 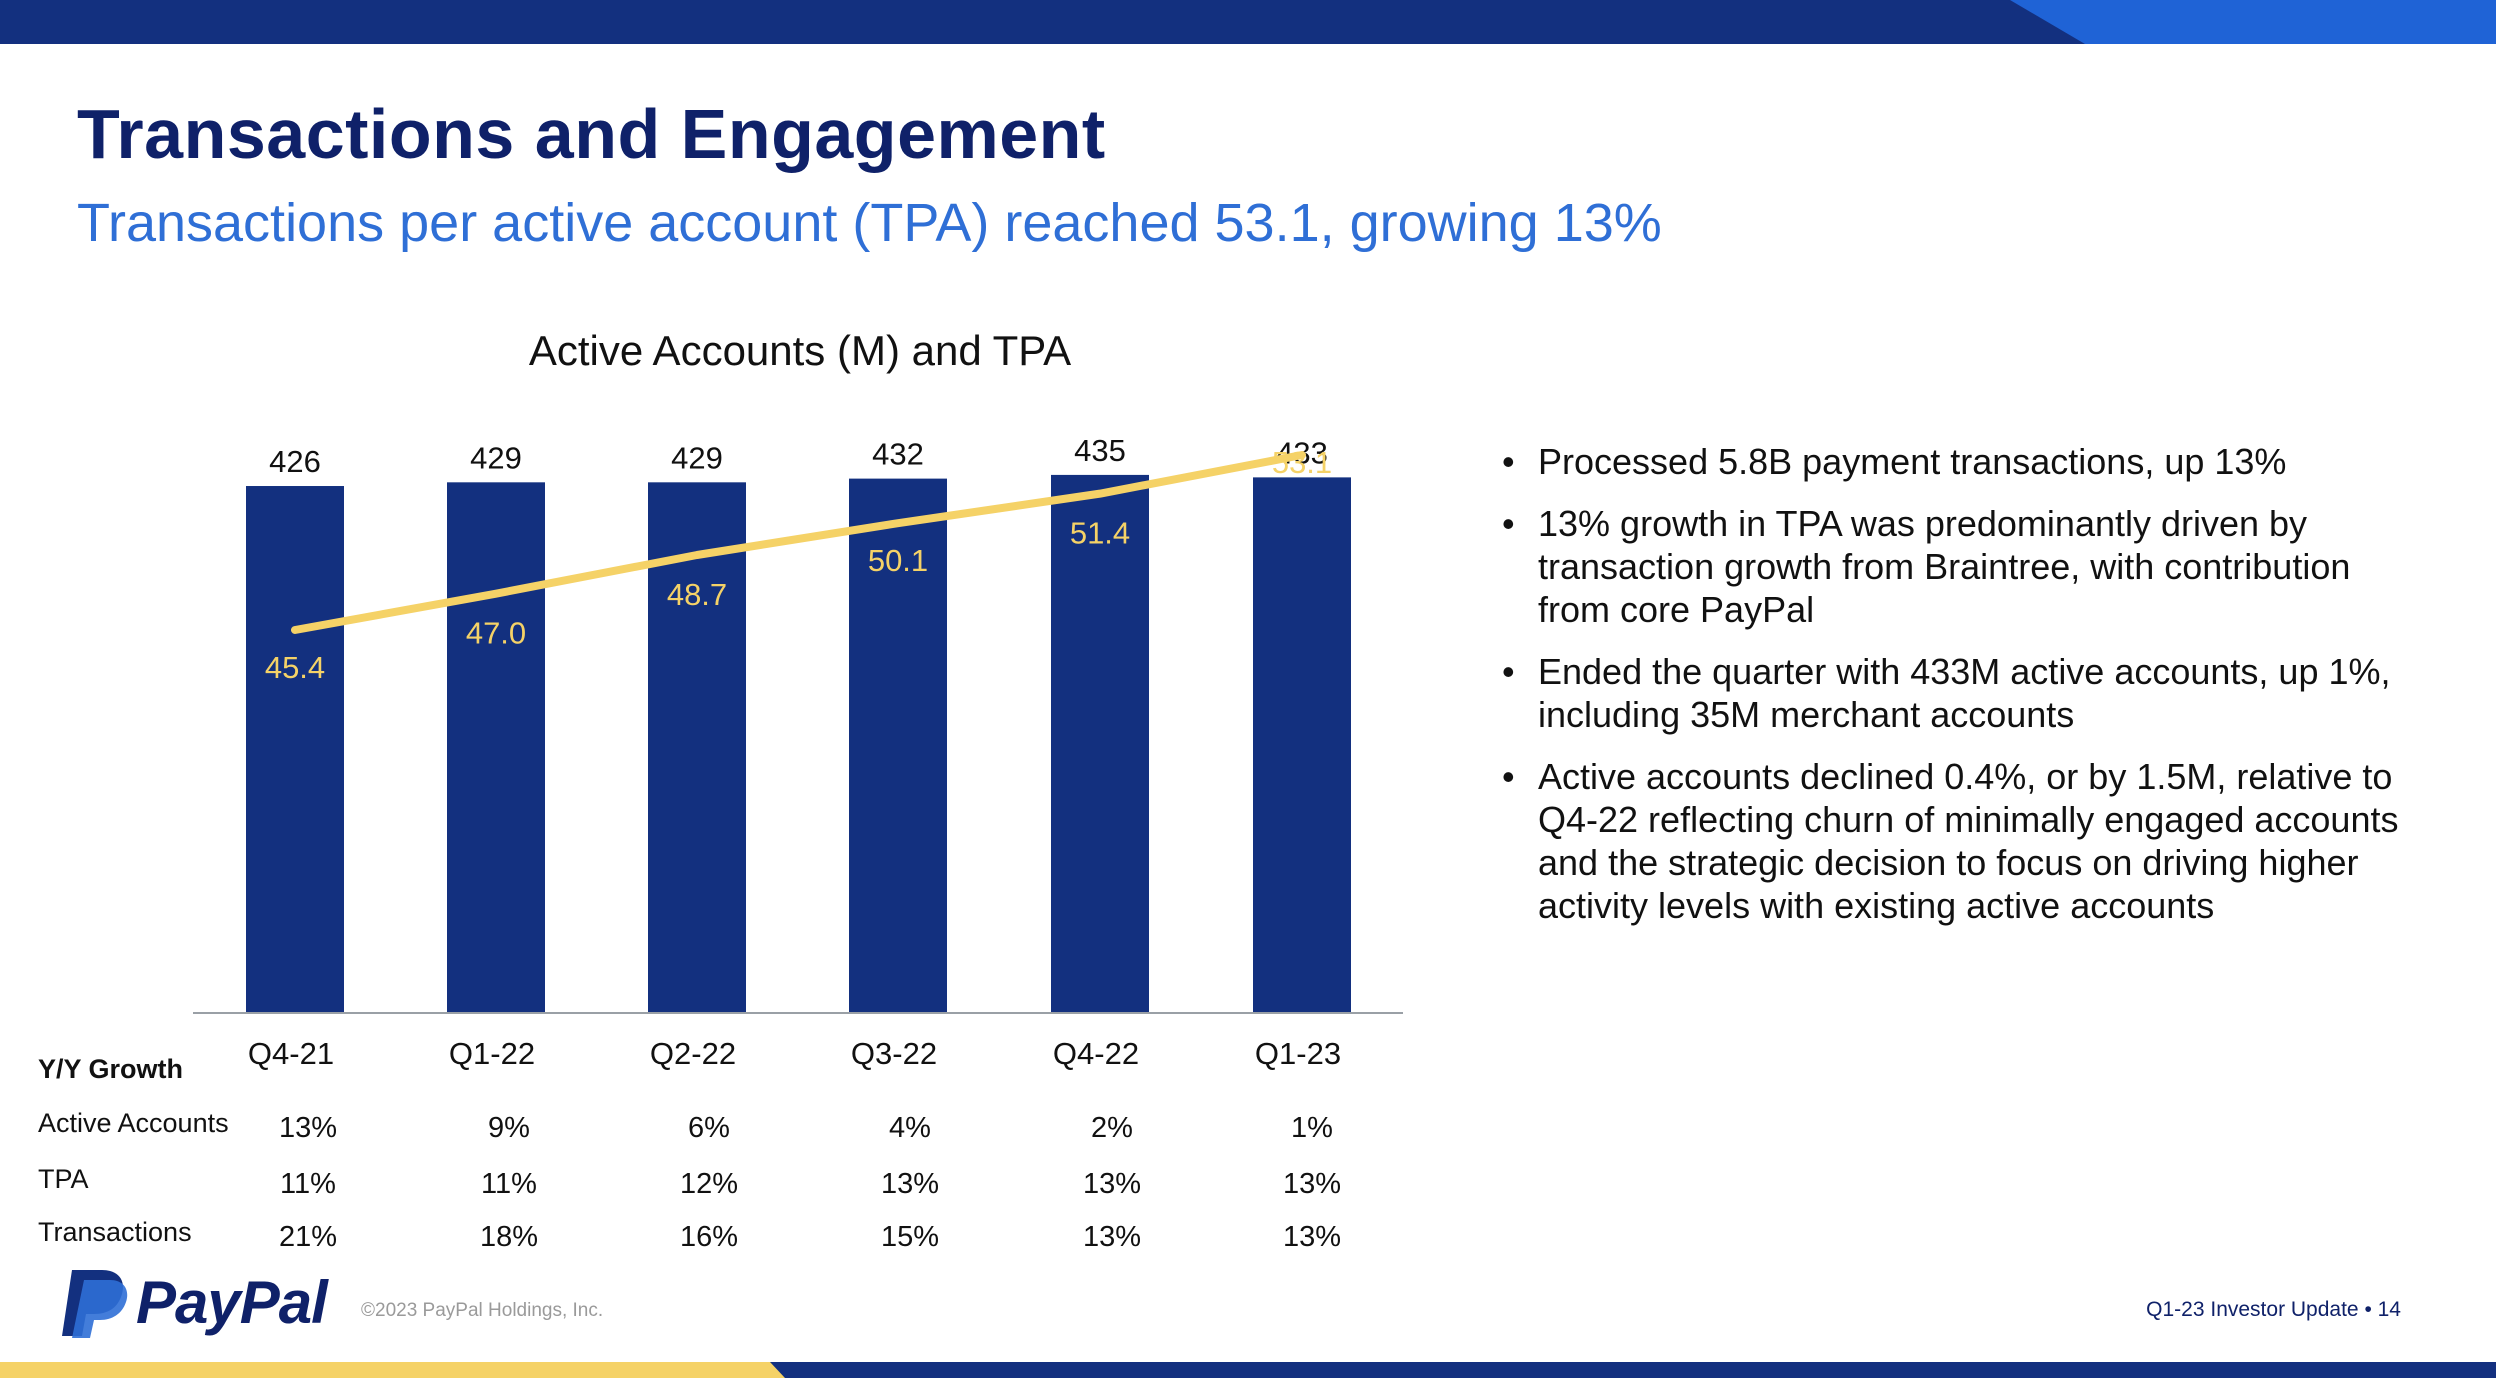 What do you see at coordinates (232, 1302) in the screenshot?
I see `paypal-wordmark: PayPal` at bounding box center [232, 1302].